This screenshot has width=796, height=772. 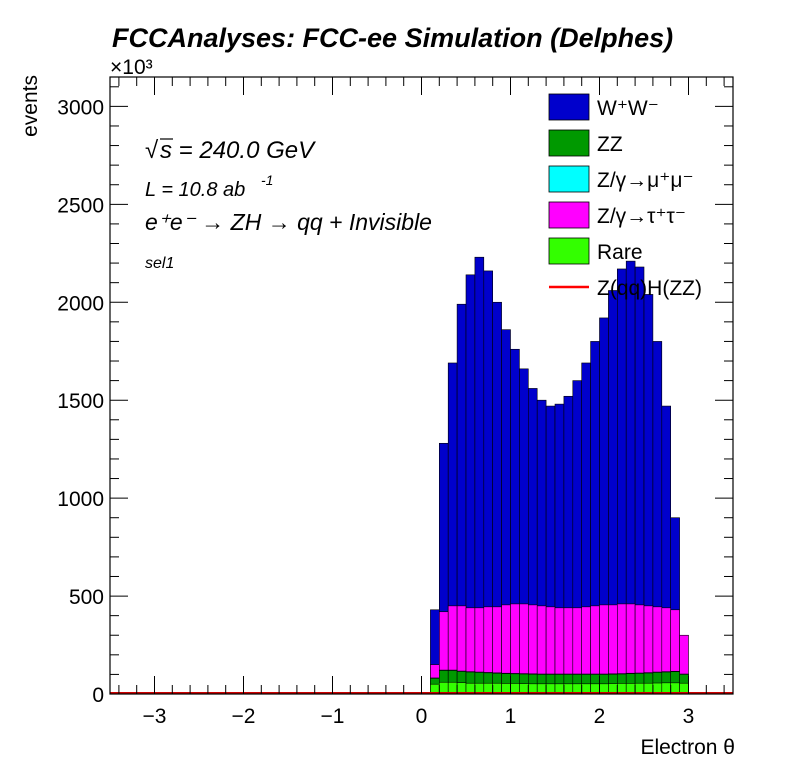 I want to click on legend-label: W⁺W⁻, so click(x=628, y=108).